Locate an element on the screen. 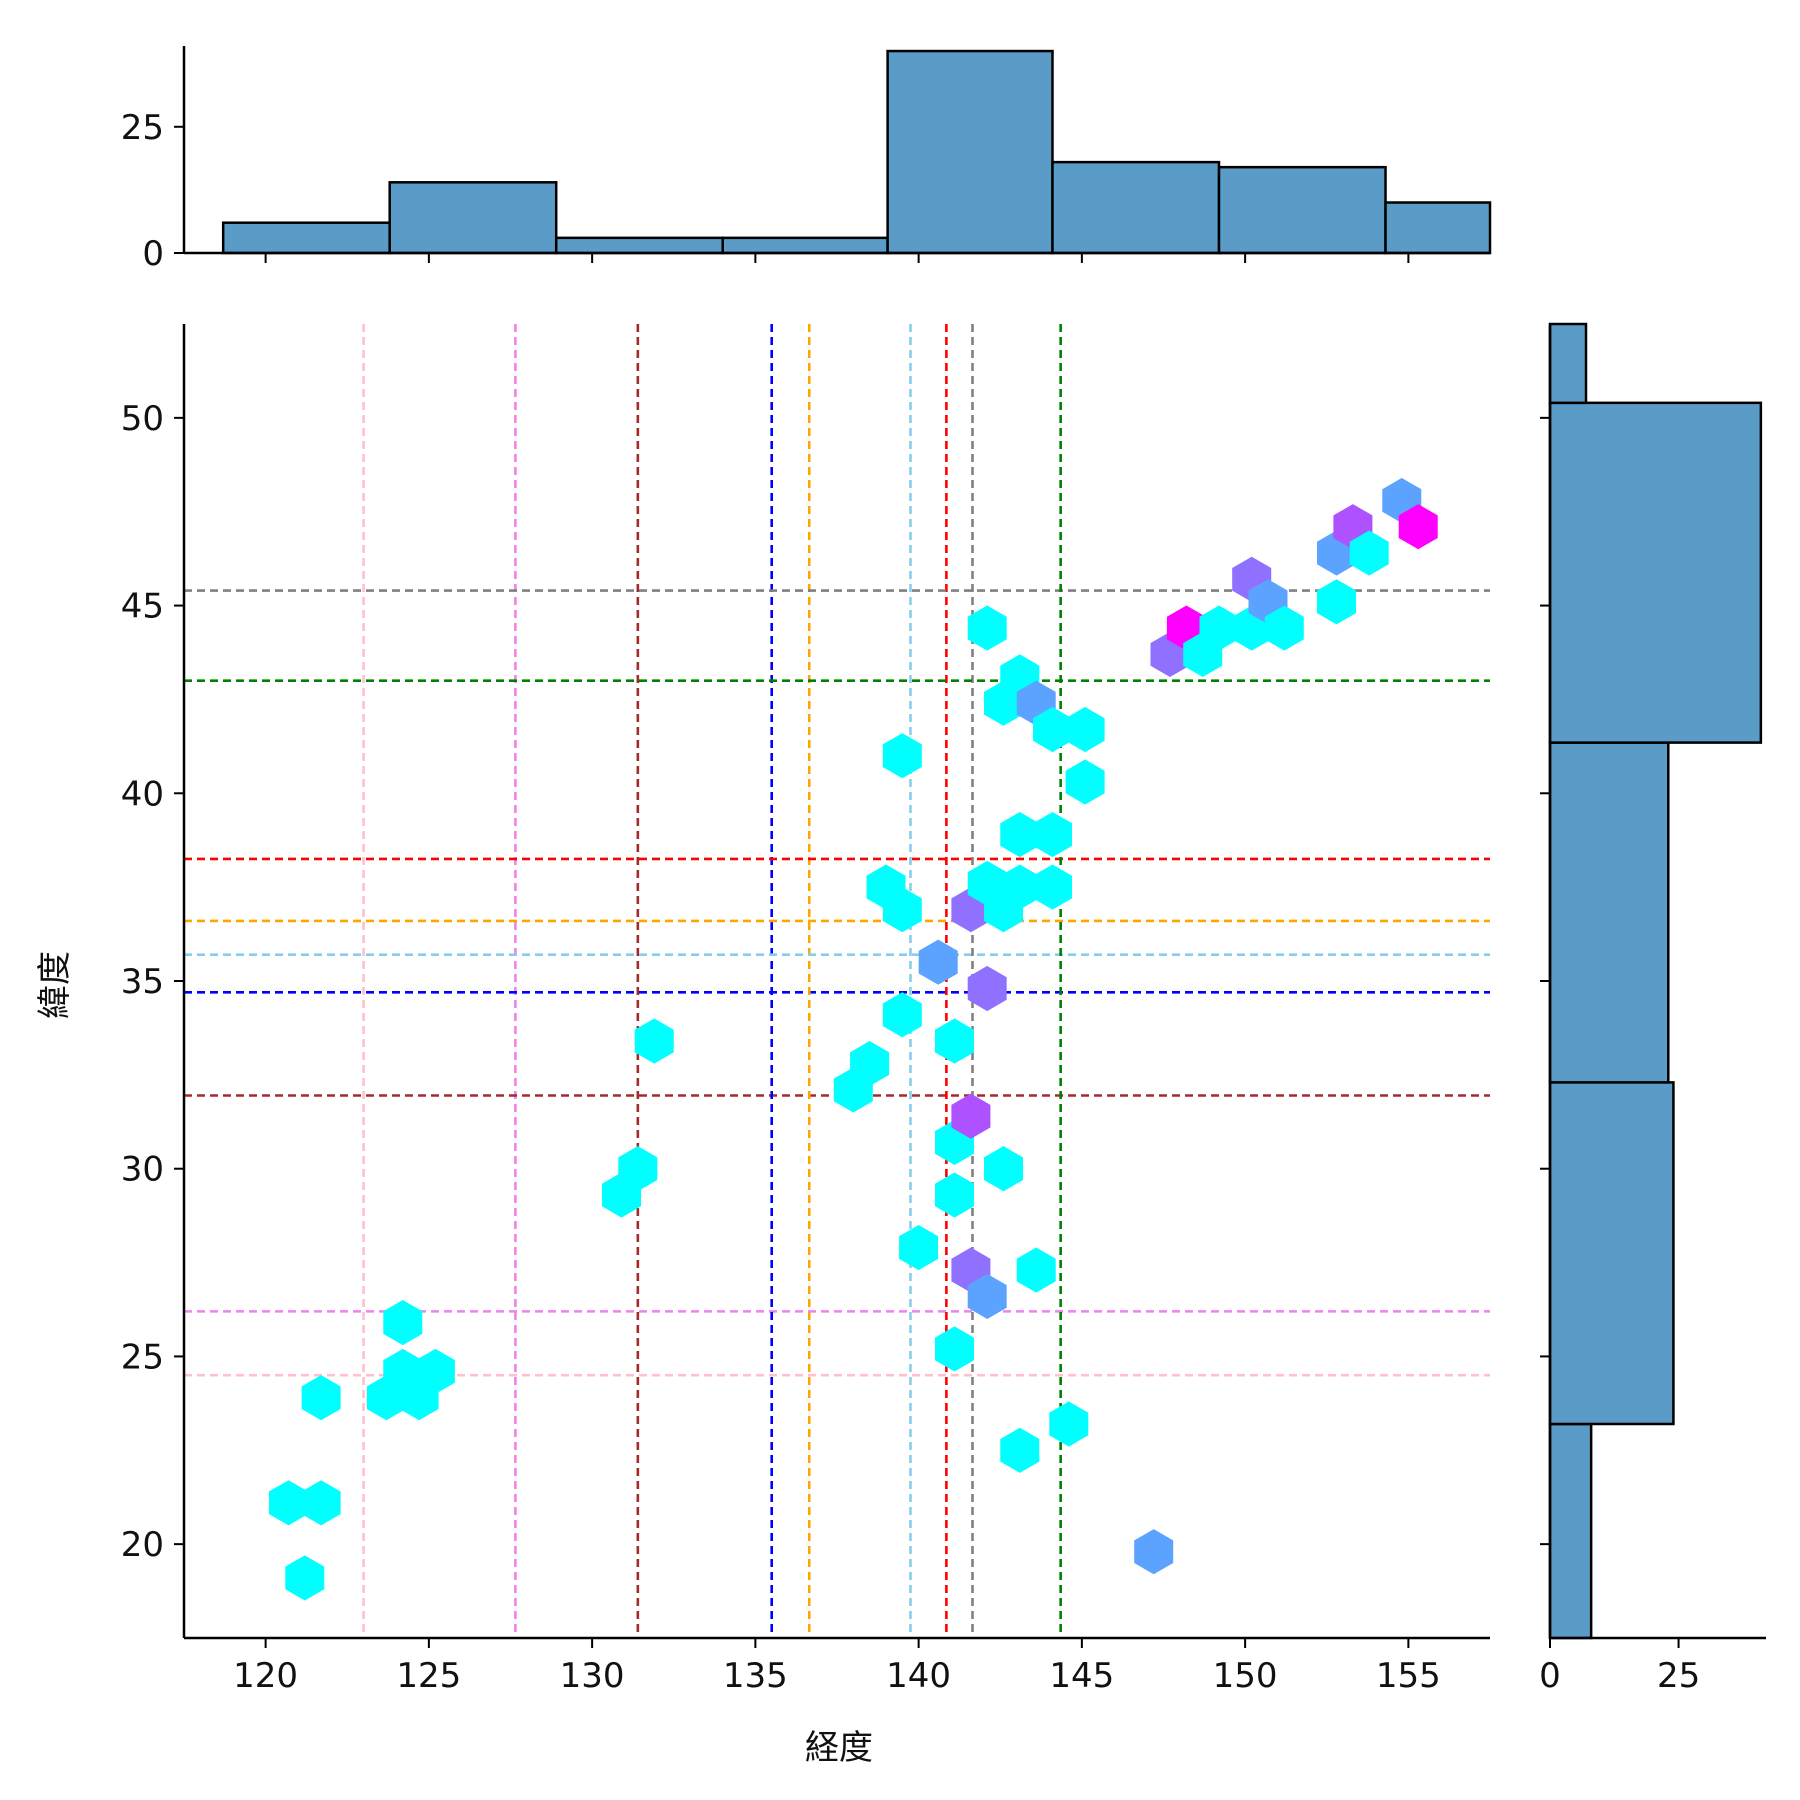  marginal-x-histogram: 0 25 is located at coordinates (806, 160).